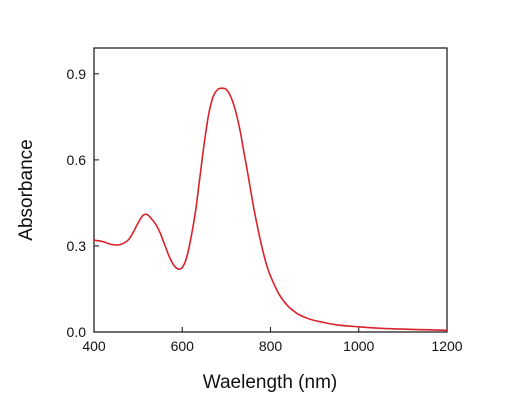  What do you see at coordinates (183, 346) in the screenshot?
I see `x-tick-label: 600` at bounding box center [183, 346].